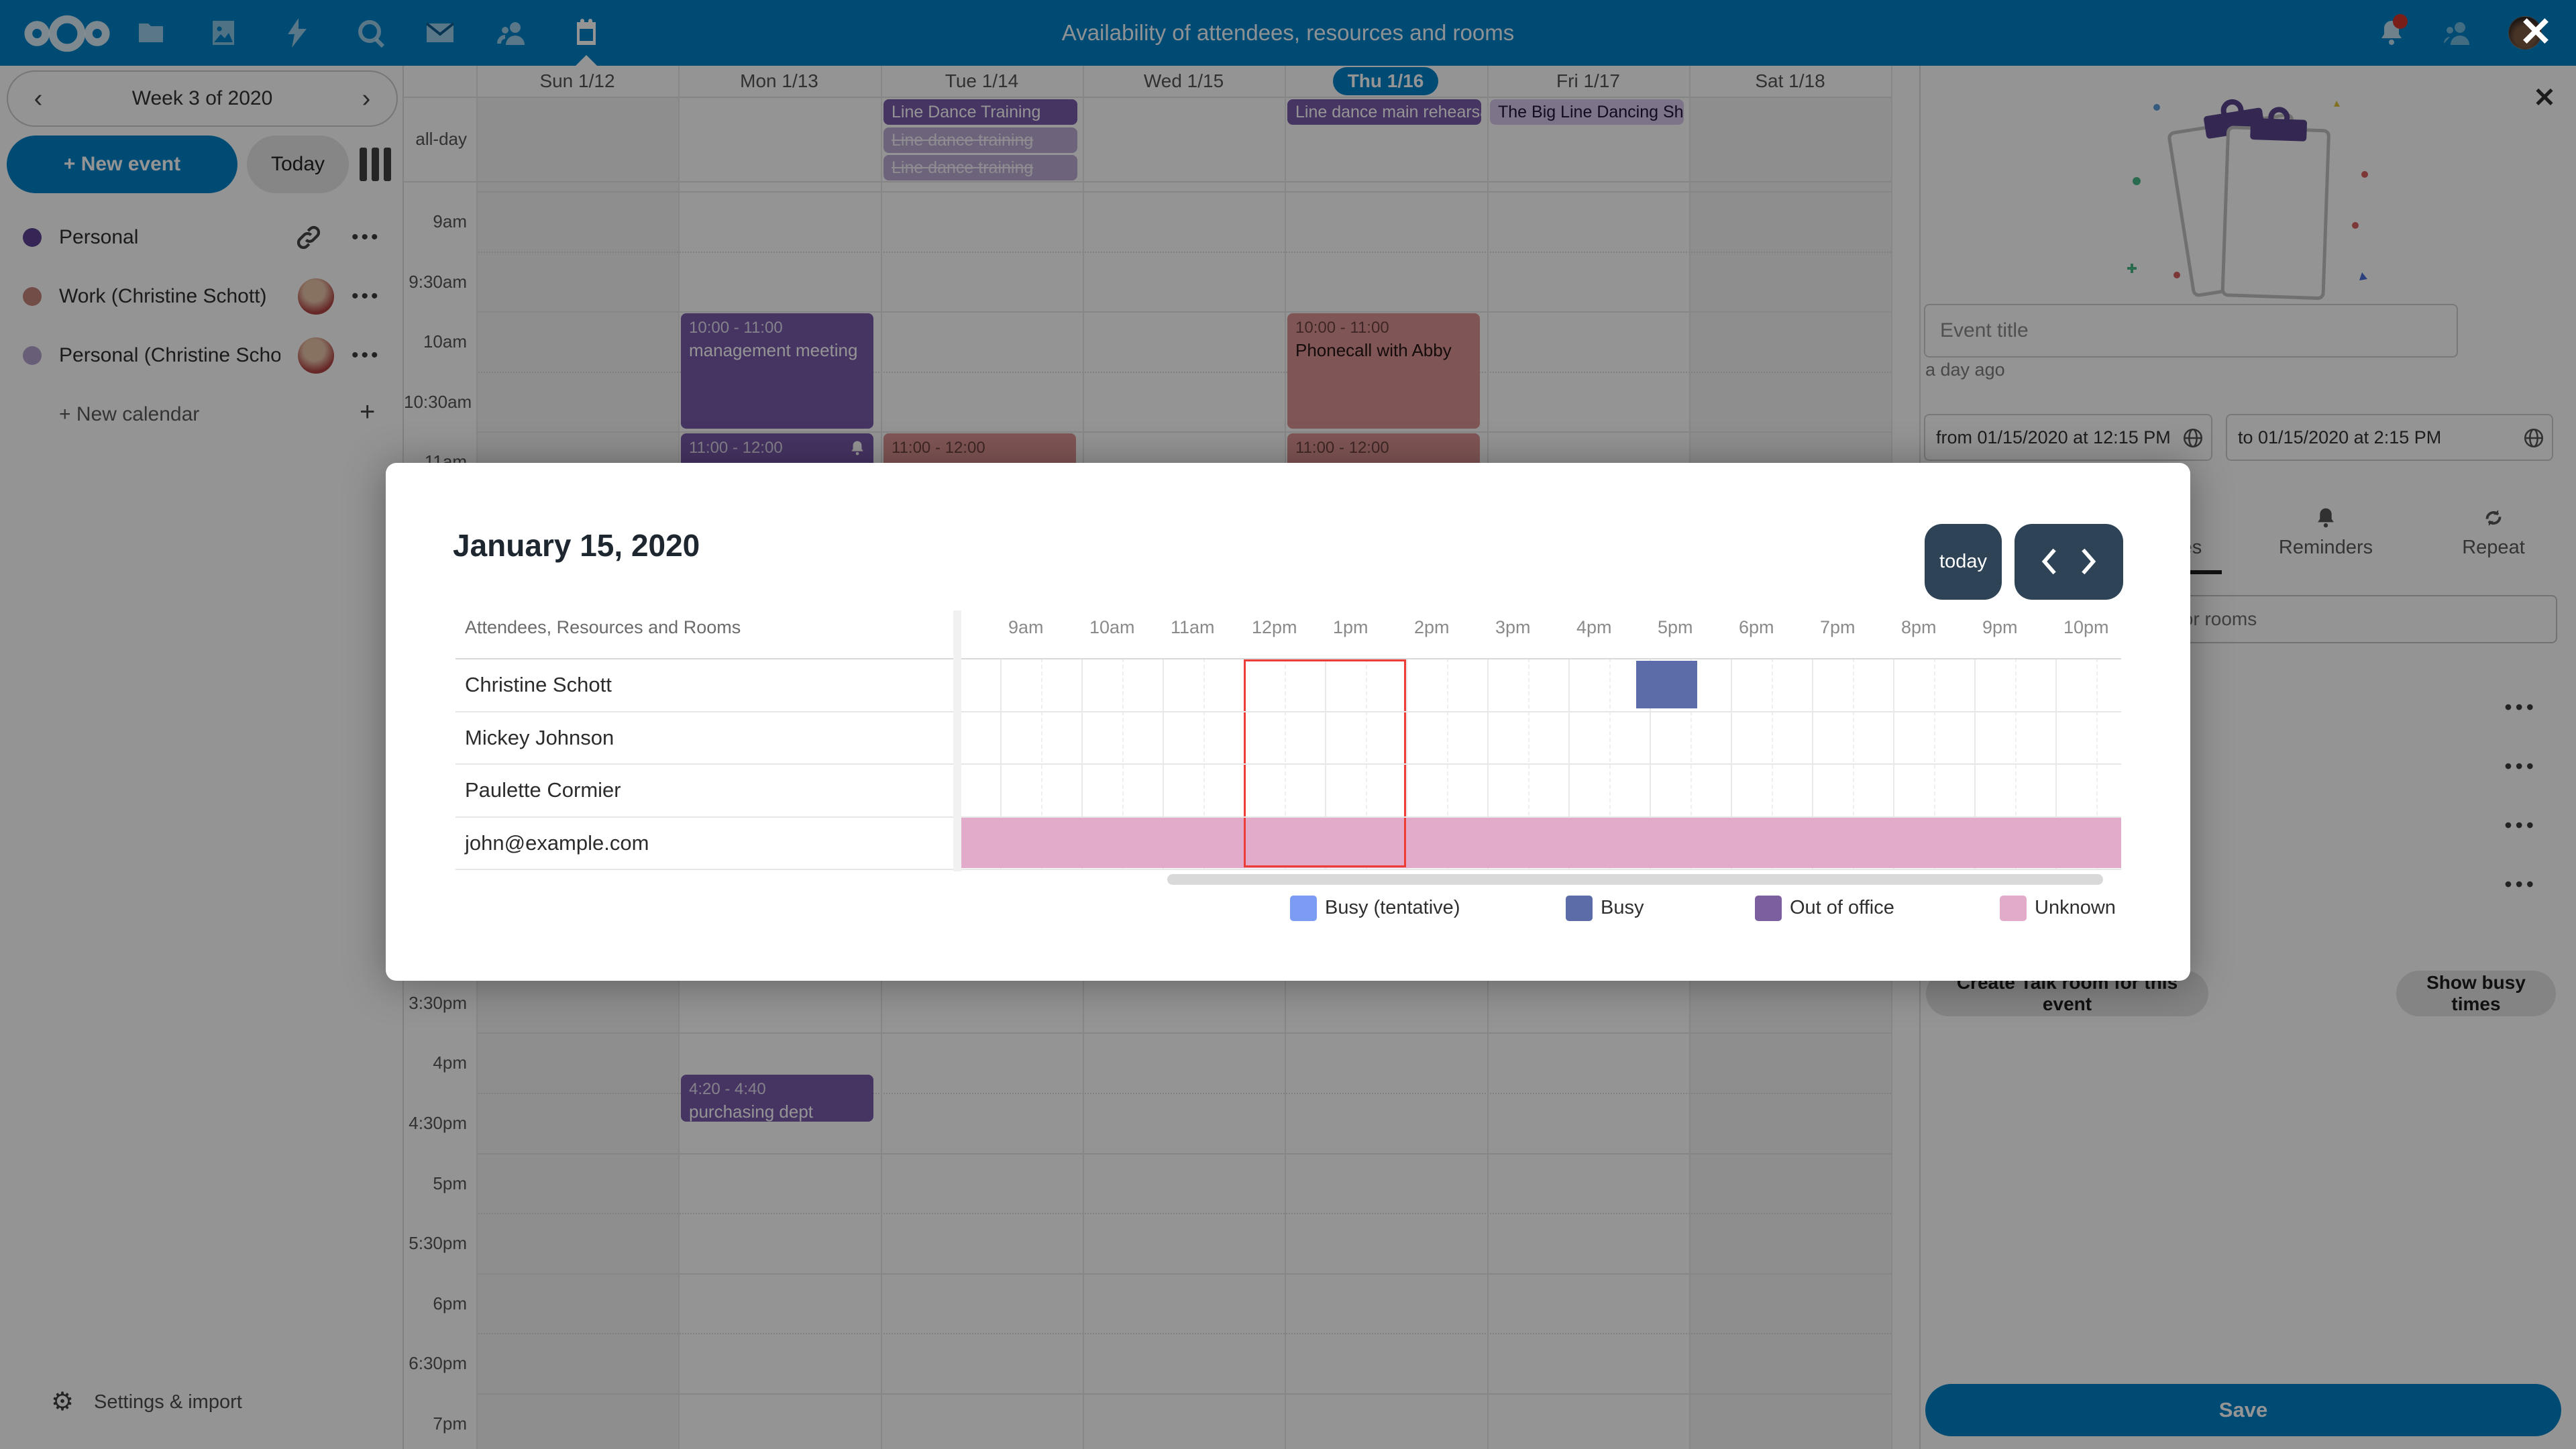 This screenshot has width=2576, height=1449. I want to click on event-time: 10:00 - 11:00, so click(1342, 328).